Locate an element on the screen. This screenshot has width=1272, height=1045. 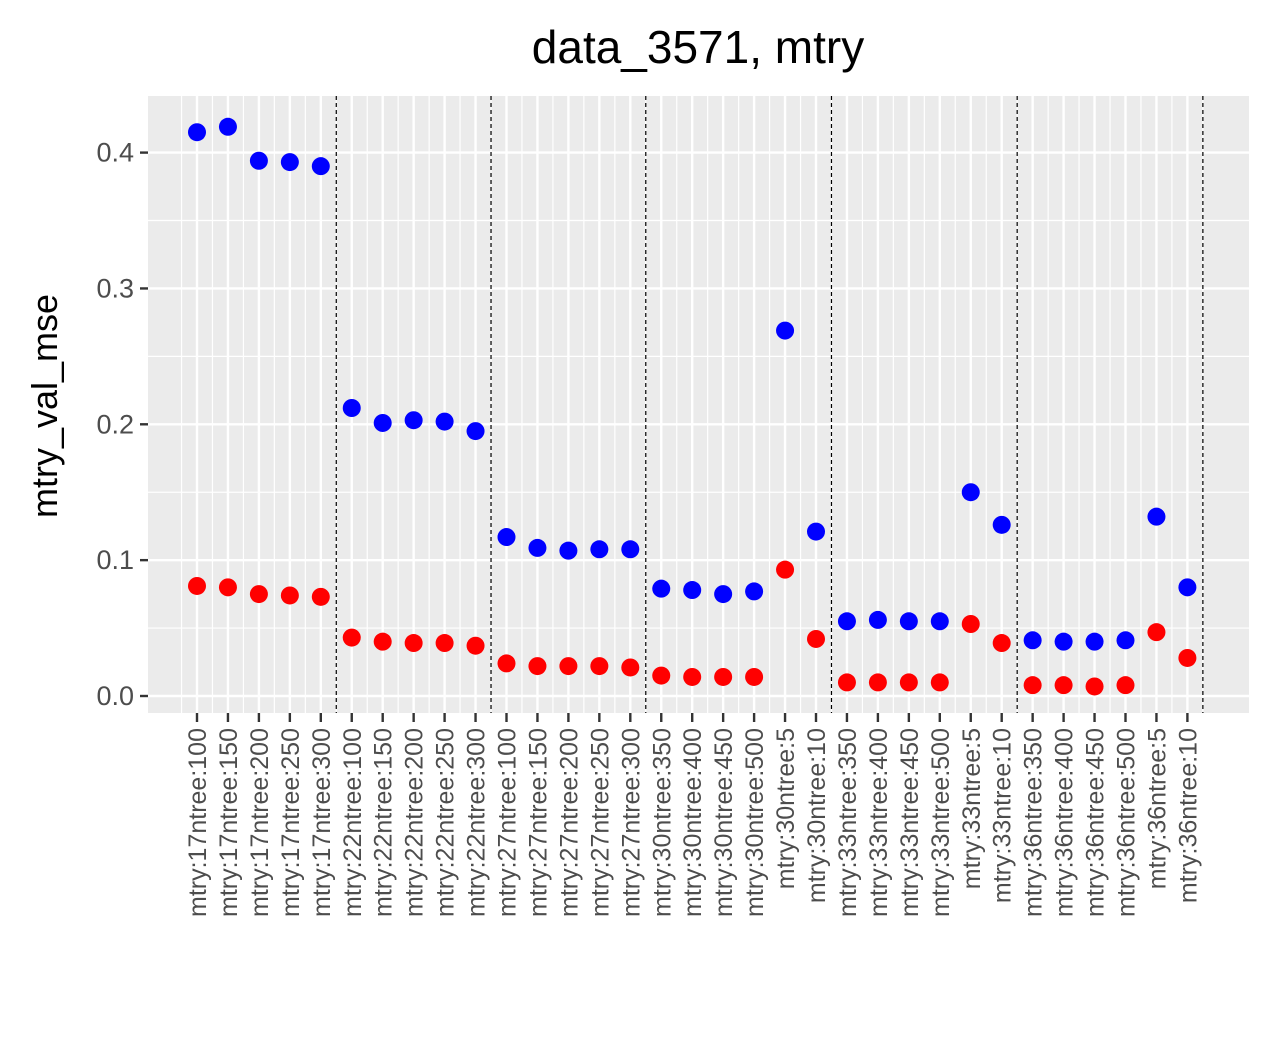
y-tick-label: 0.1 is located at coordinates (115, 560).